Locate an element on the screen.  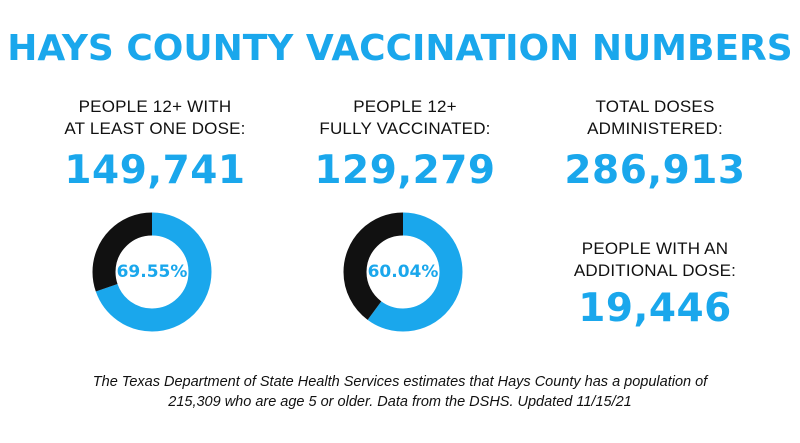
stat-value-one-dose: 149,741 is located at coordinates (155, 170).